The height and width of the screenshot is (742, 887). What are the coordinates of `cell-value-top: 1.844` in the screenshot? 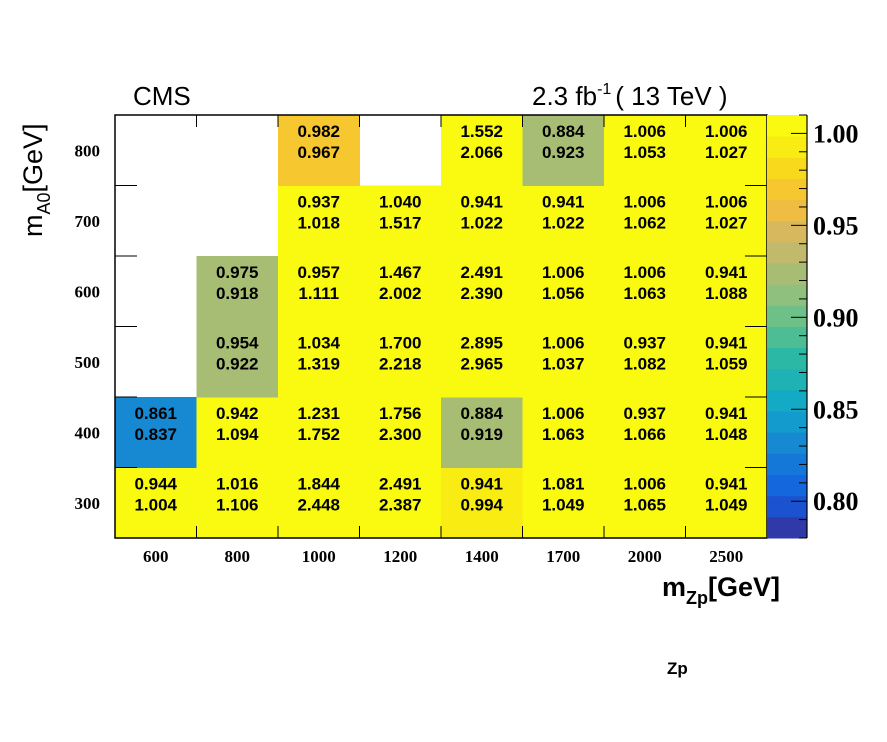 It's located at (318, 484).